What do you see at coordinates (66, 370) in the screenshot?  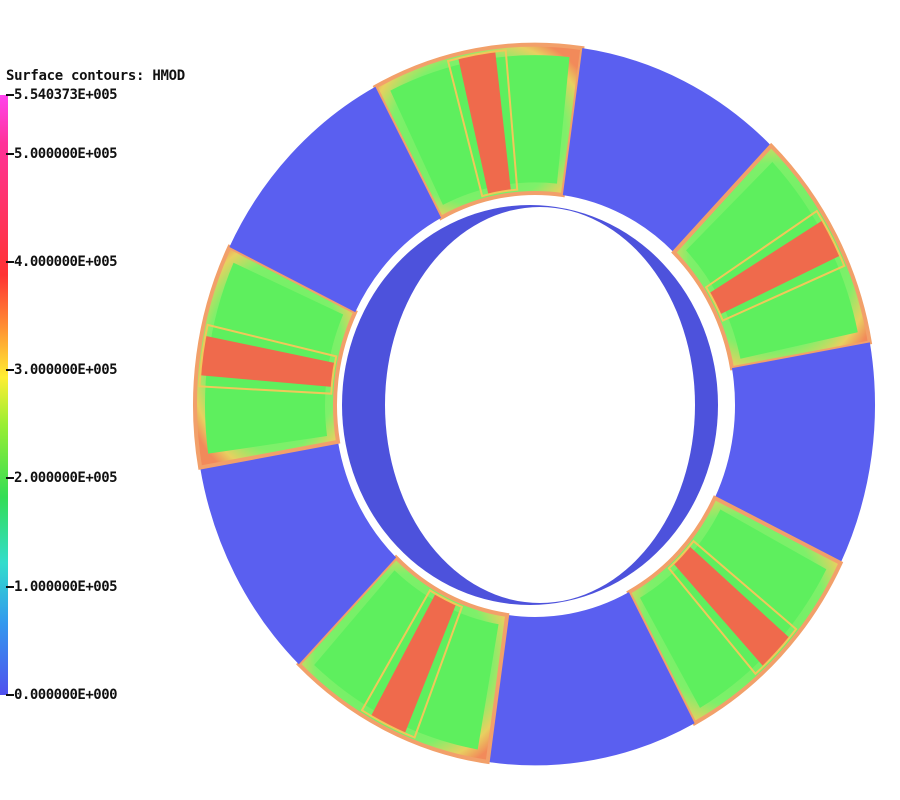 I see `colorbar-tick-label: 3.000000E+005` at bounding box center [66, 370].